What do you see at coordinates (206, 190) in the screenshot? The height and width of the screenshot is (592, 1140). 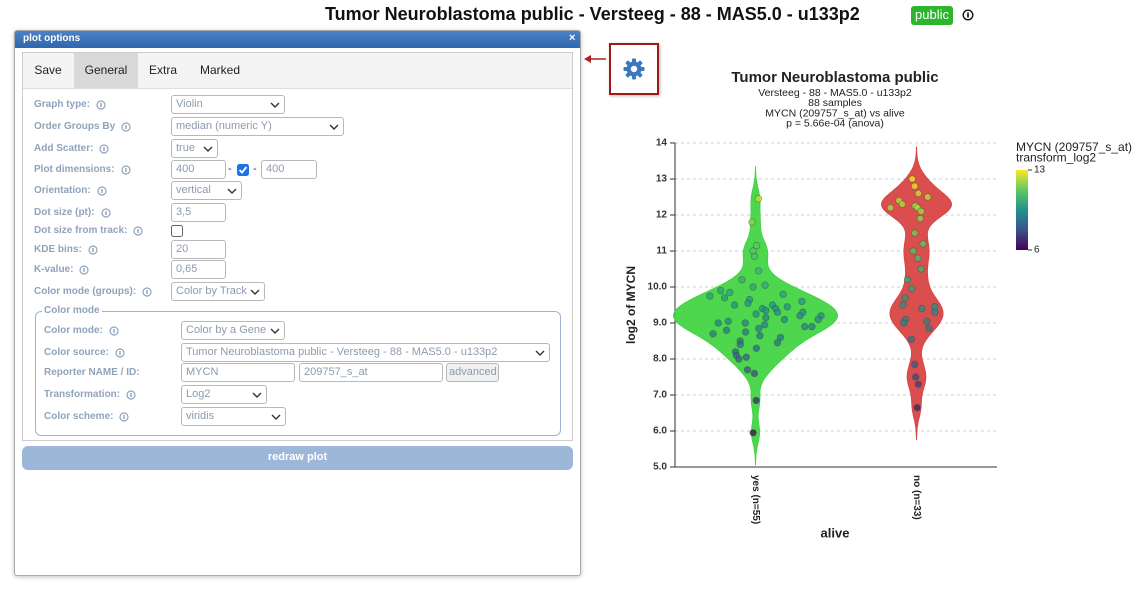 I see `select: vertical` at bounding box center [206, 190].